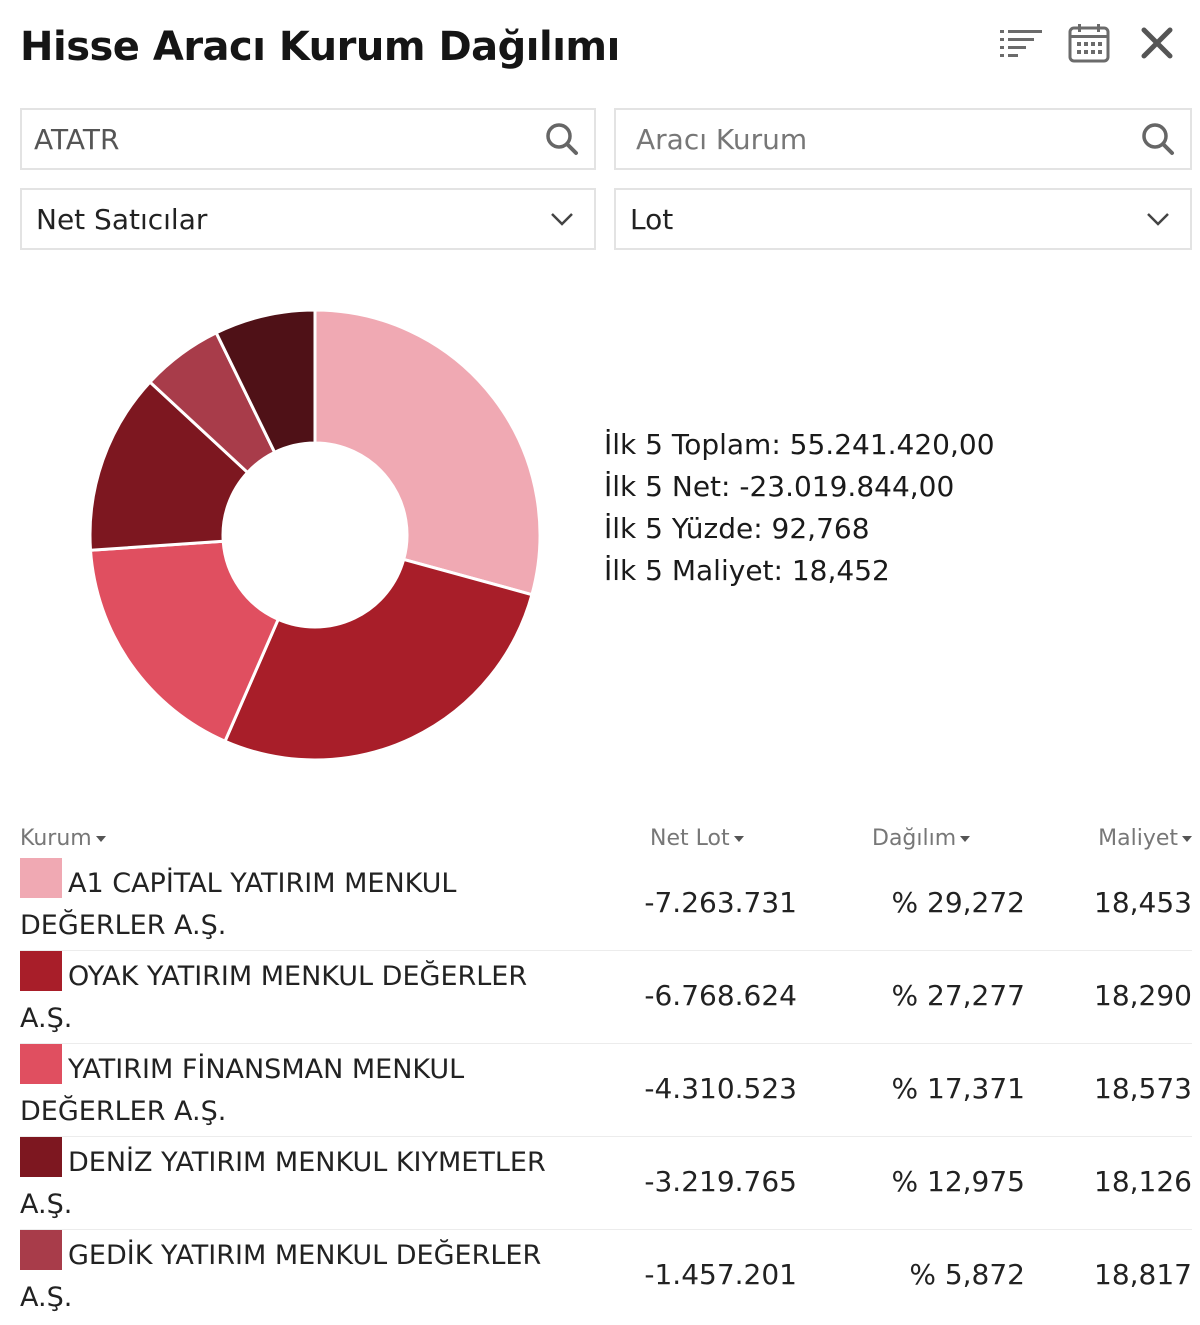  Describe the element at coordinates (737, 528) in the screenshot. I see `summary-percent: İlk 5 Yüzde: 92,768` at that location.